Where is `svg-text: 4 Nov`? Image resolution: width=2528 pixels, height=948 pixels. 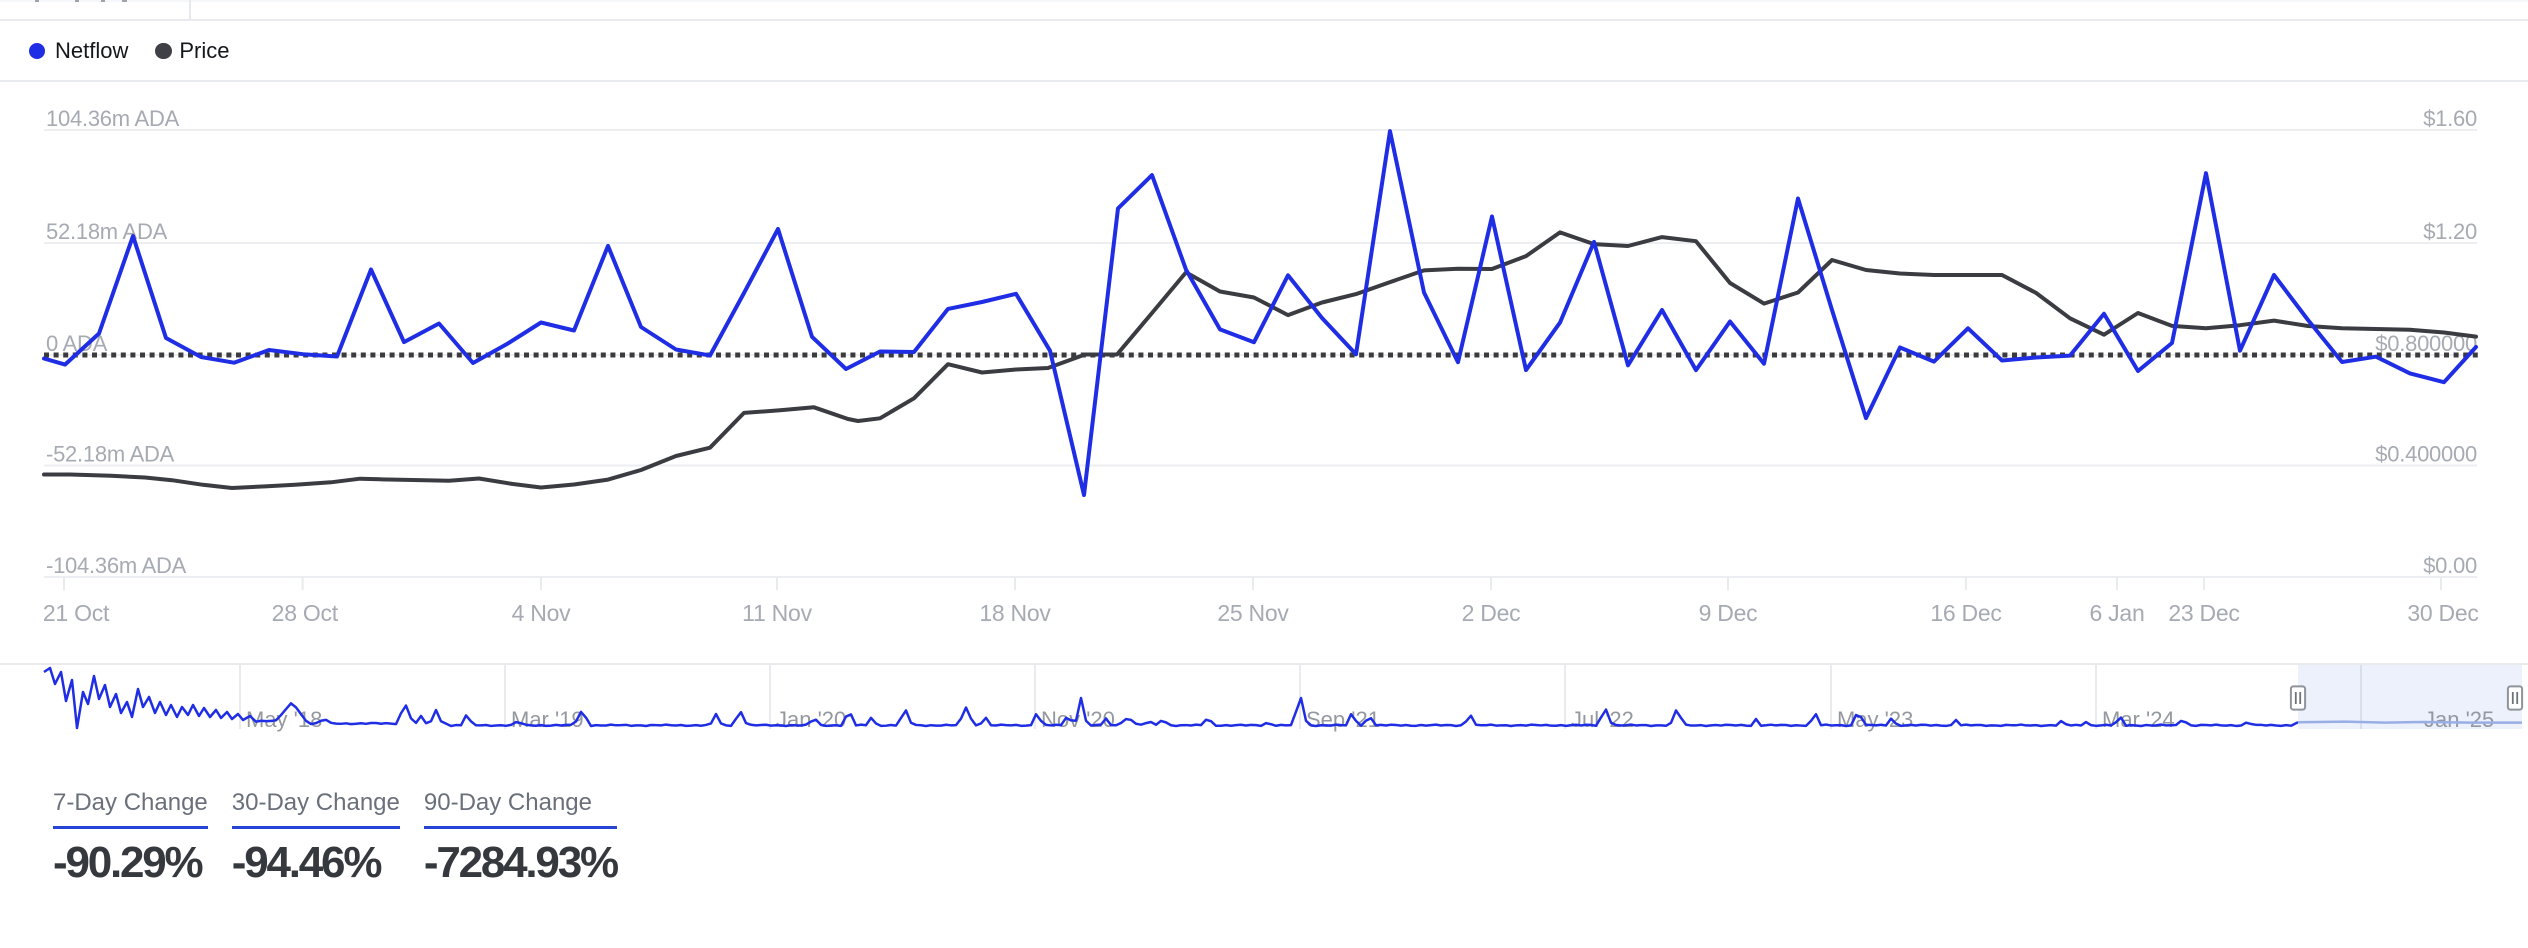
svg-text: 4 Nov is located at coordinates (542, 613).